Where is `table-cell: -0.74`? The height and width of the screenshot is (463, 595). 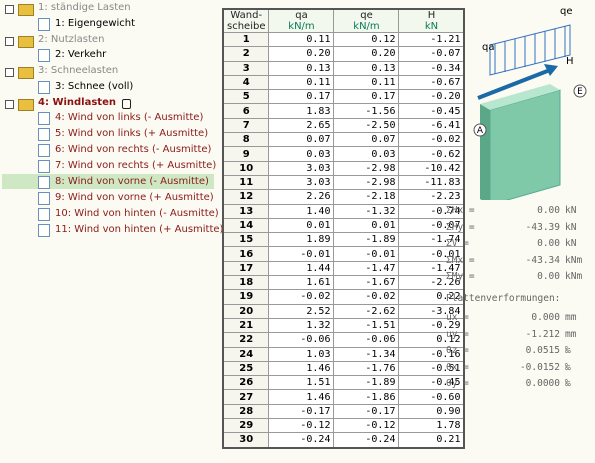
table-cell: -0.74 is located at coordinates (431, 211).